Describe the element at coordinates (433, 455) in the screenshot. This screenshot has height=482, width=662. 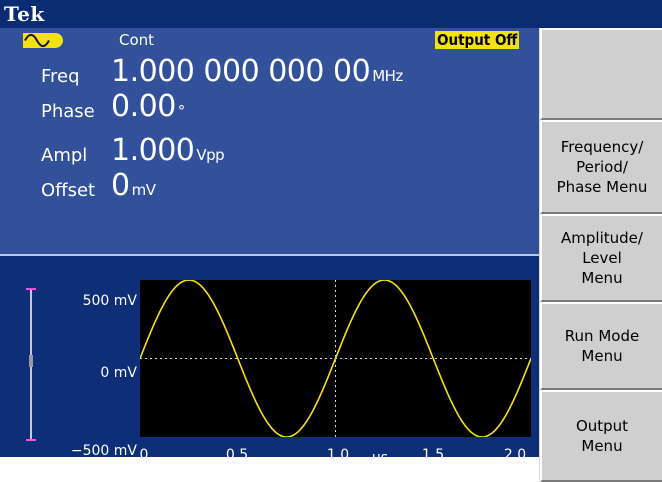
I see `x-tick-label: 1.5` at that location.